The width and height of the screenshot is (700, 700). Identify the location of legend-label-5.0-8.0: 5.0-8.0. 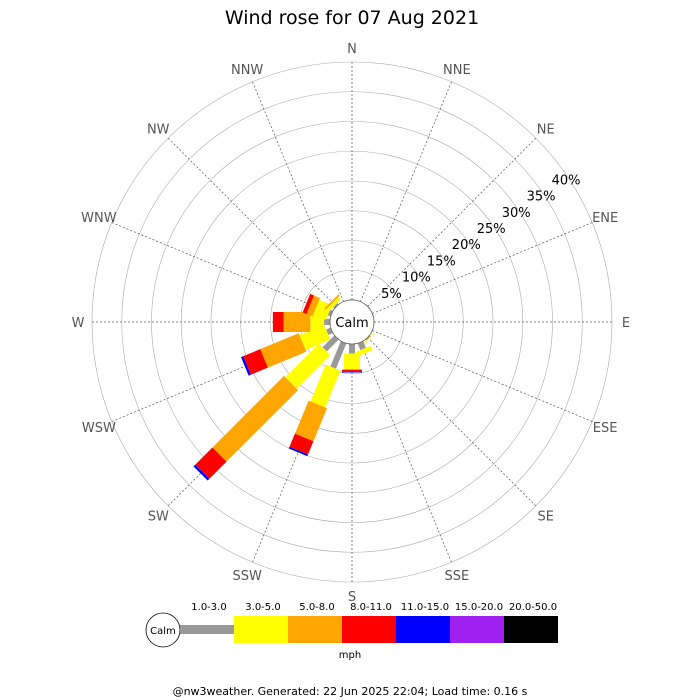
(316, 607).